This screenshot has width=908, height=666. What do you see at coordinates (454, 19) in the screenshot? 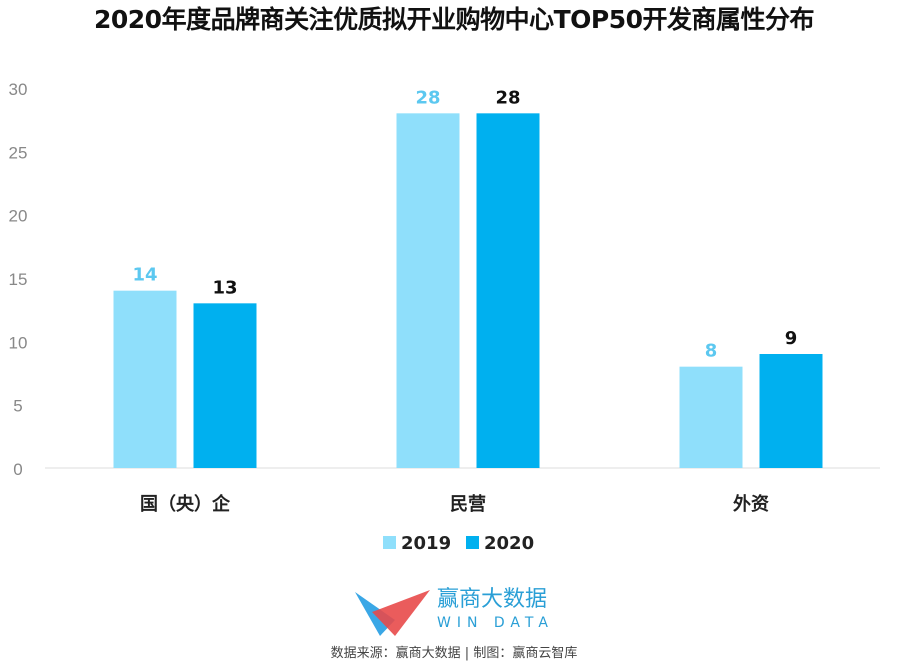
I see `chart-title: 2020年度品牌商关注优质拟开业购物中心TOP50开发商属性分布` at bounding box center [454, 19].